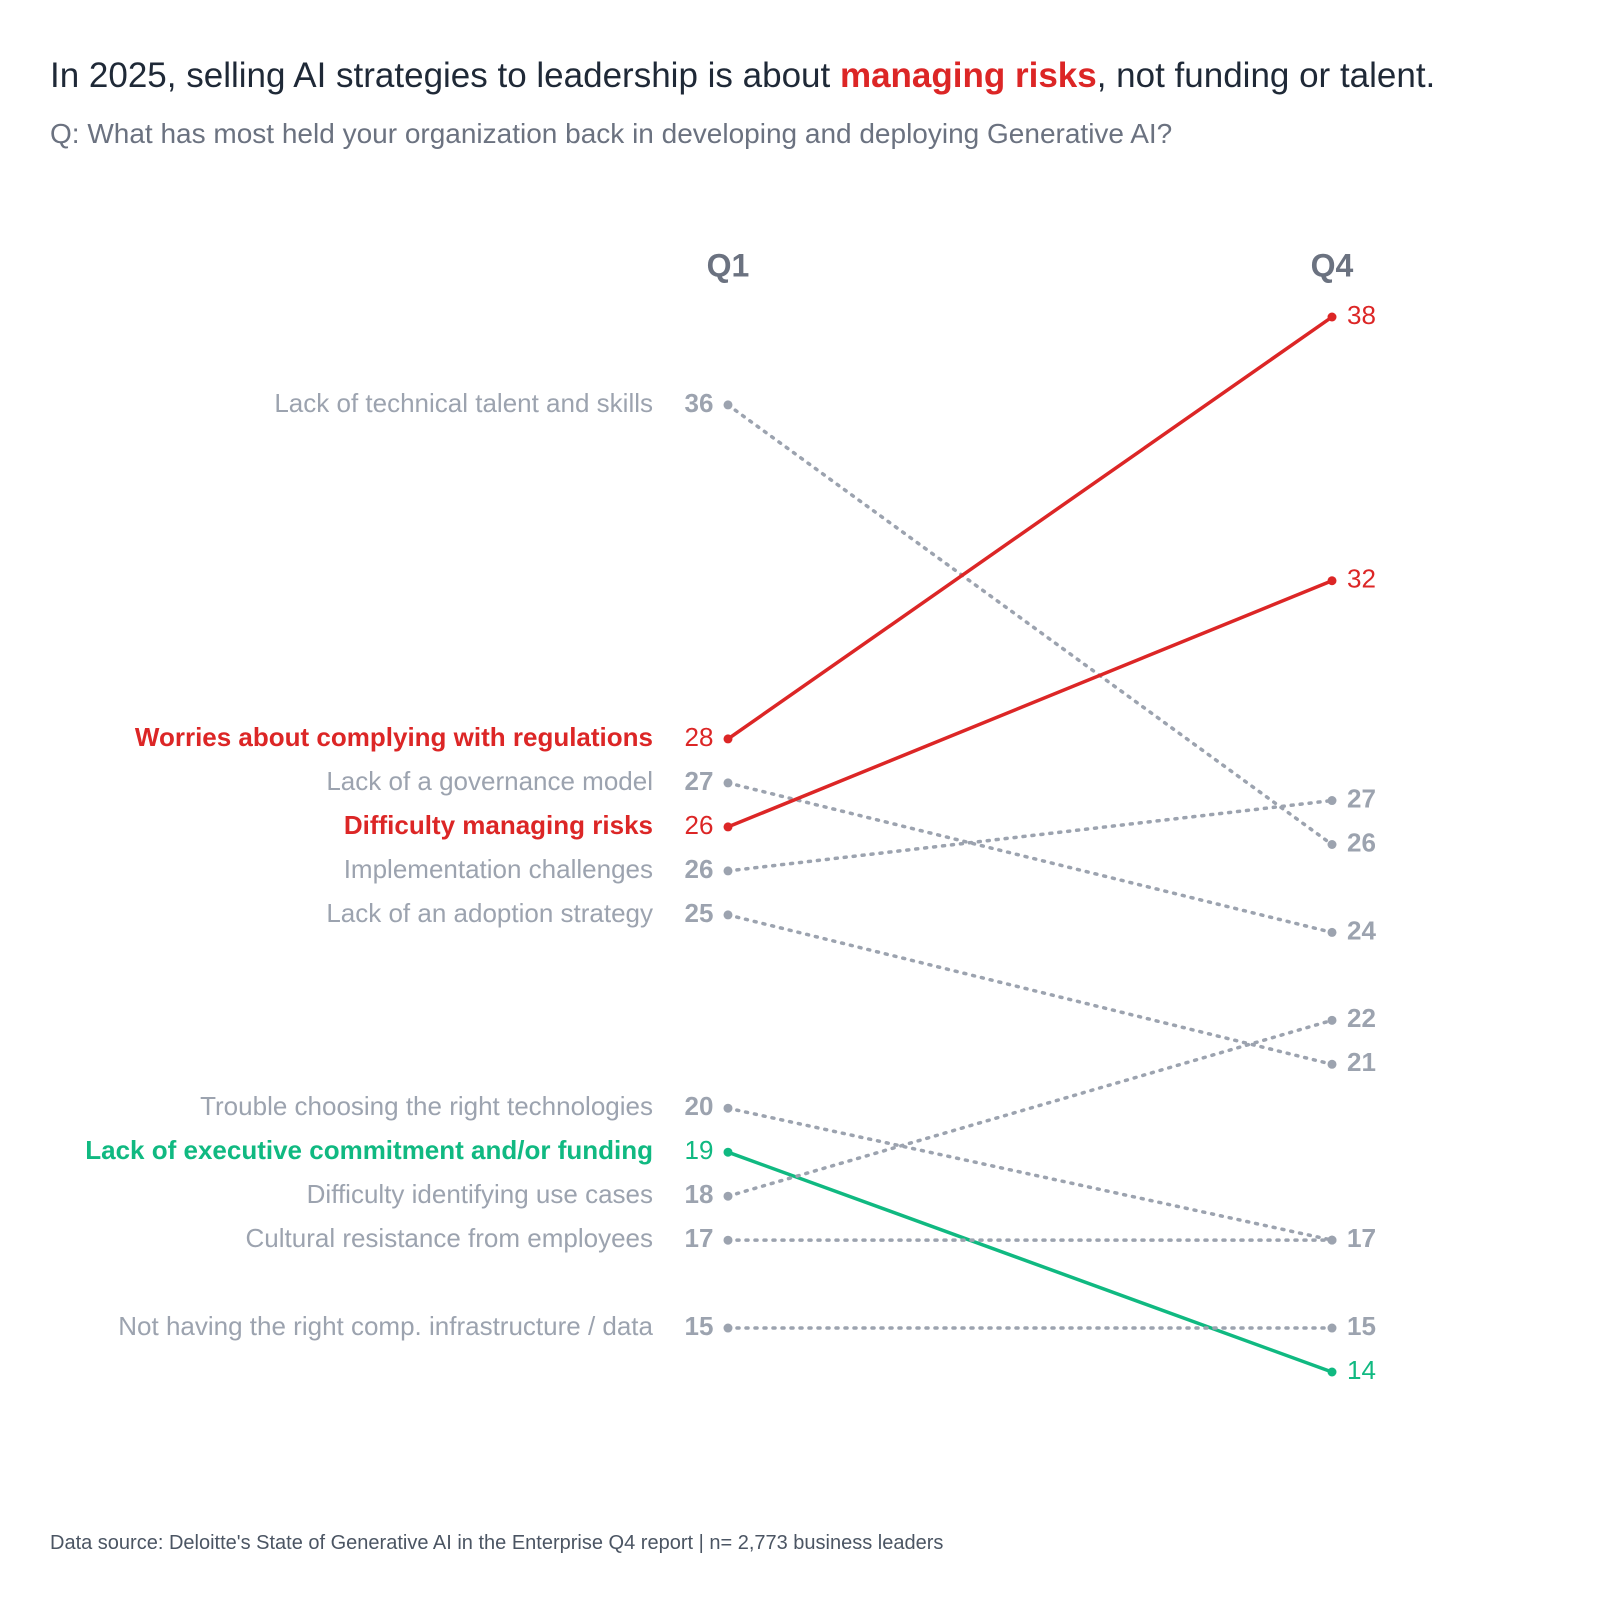  I want to click on series-label: Difficulty identifying use cases, so click(480, 1194).